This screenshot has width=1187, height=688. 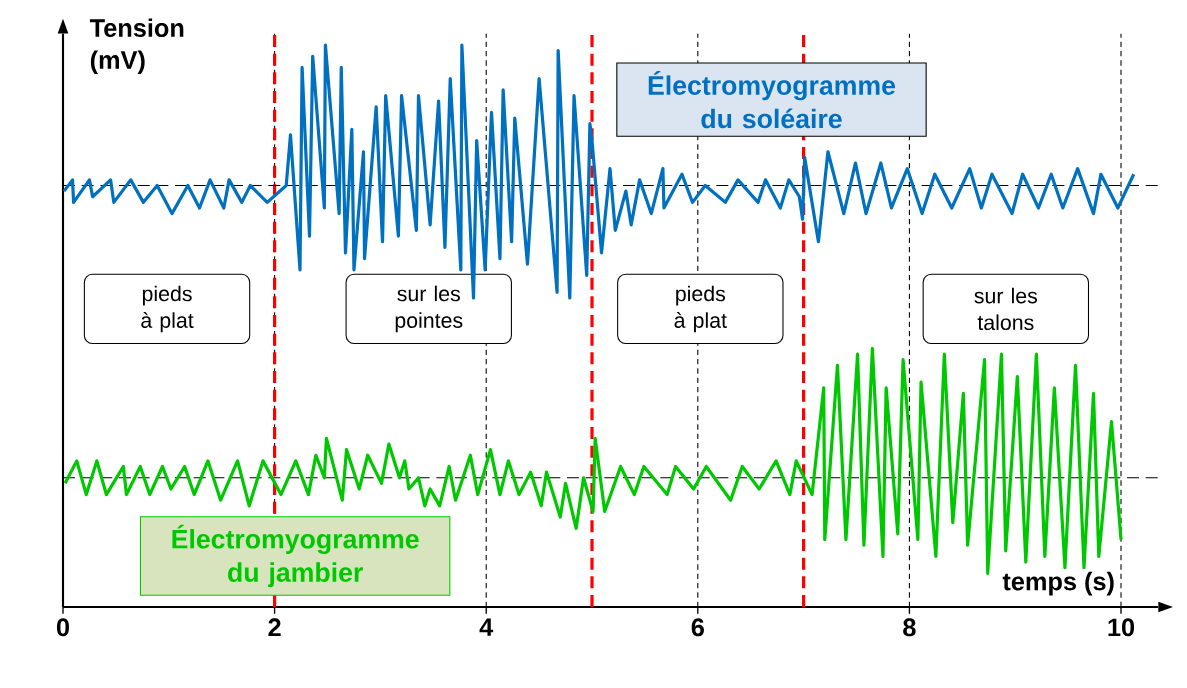 I want to click on x-tick-label: 0, so click(x=62, y=627).